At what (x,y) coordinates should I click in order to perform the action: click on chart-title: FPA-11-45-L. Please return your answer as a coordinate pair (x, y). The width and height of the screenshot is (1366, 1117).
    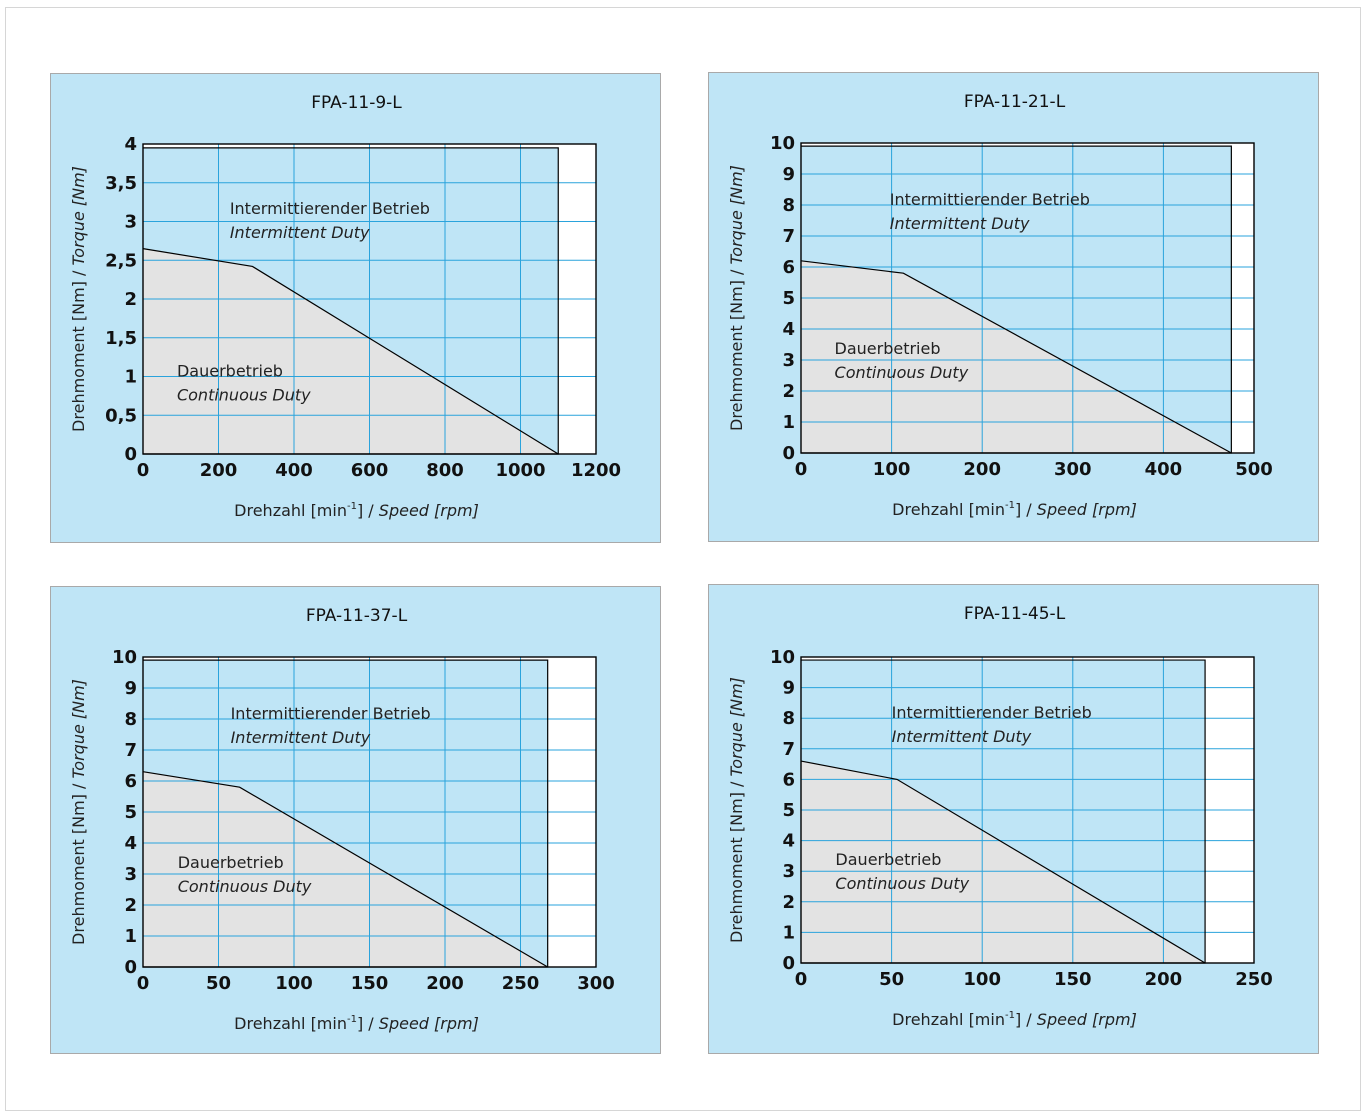
    Looking at the image, I should click on (1015, 614).